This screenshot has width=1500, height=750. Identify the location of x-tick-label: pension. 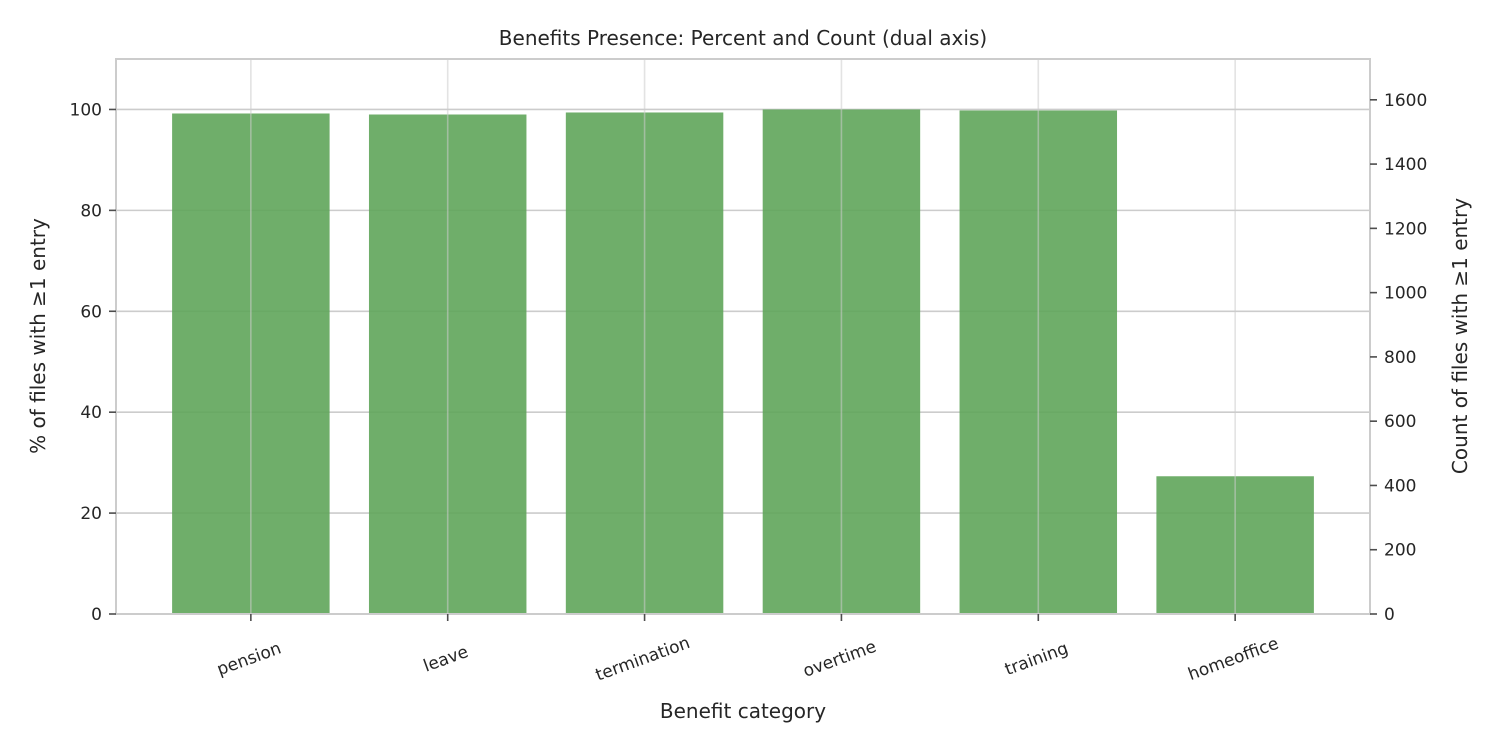
(249, 659).